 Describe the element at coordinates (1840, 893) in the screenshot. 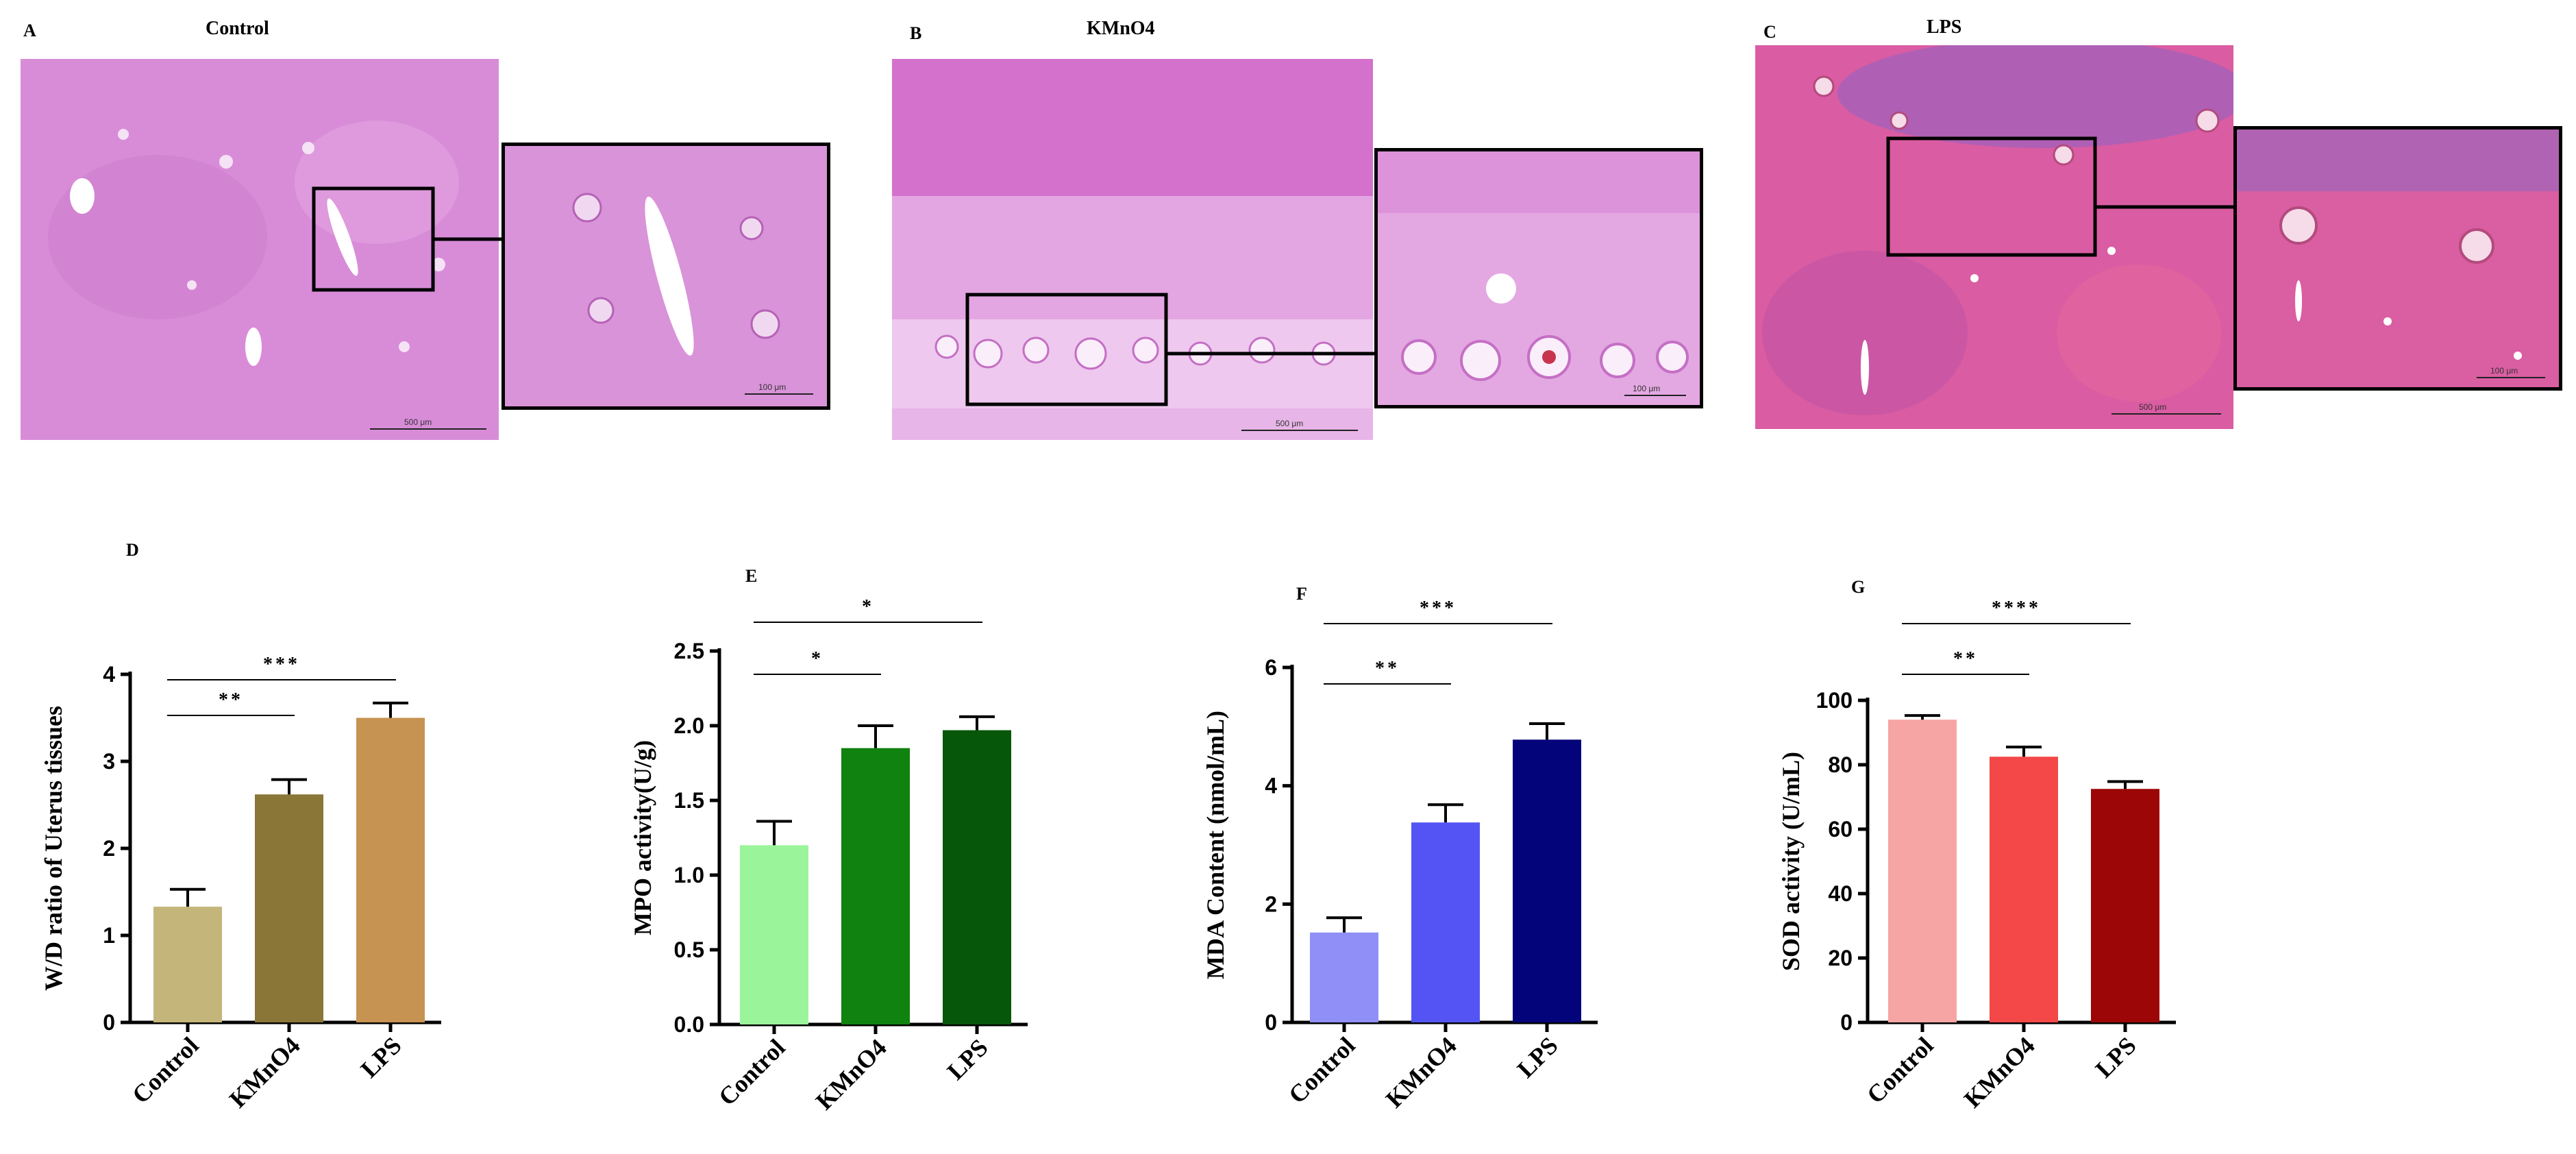

I see `y-tick-label: 40` at that location.